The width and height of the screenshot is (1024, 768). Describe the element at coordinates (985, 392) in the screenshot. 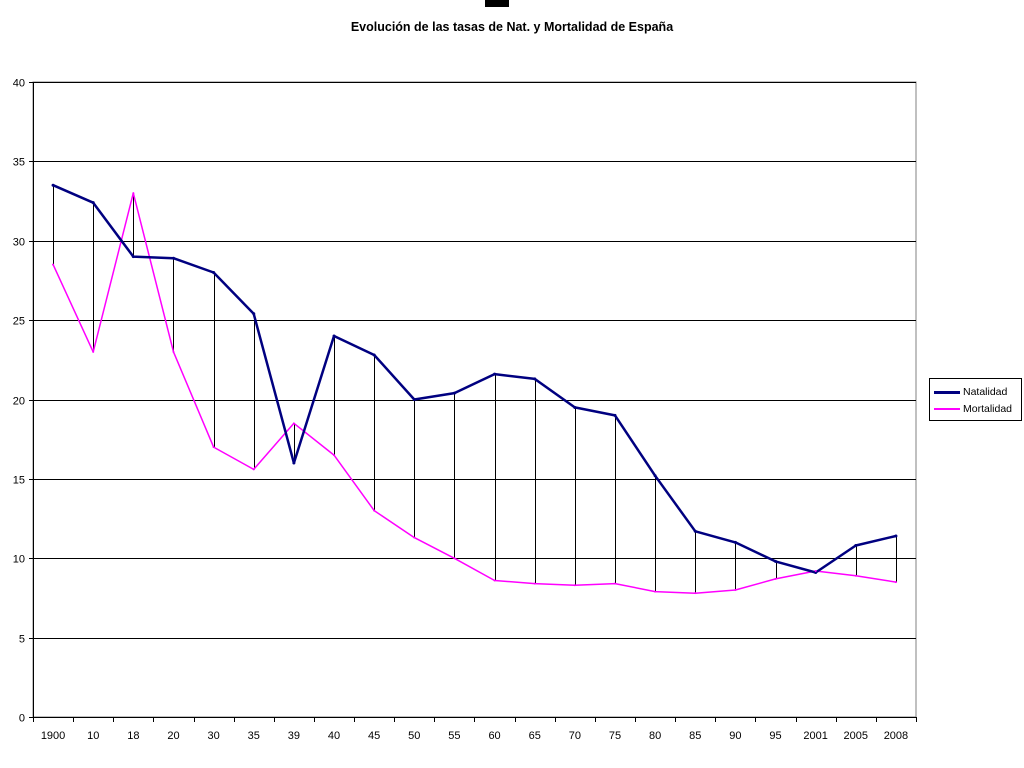

I see `legend-label-natalidad: Natalidad` at that location.